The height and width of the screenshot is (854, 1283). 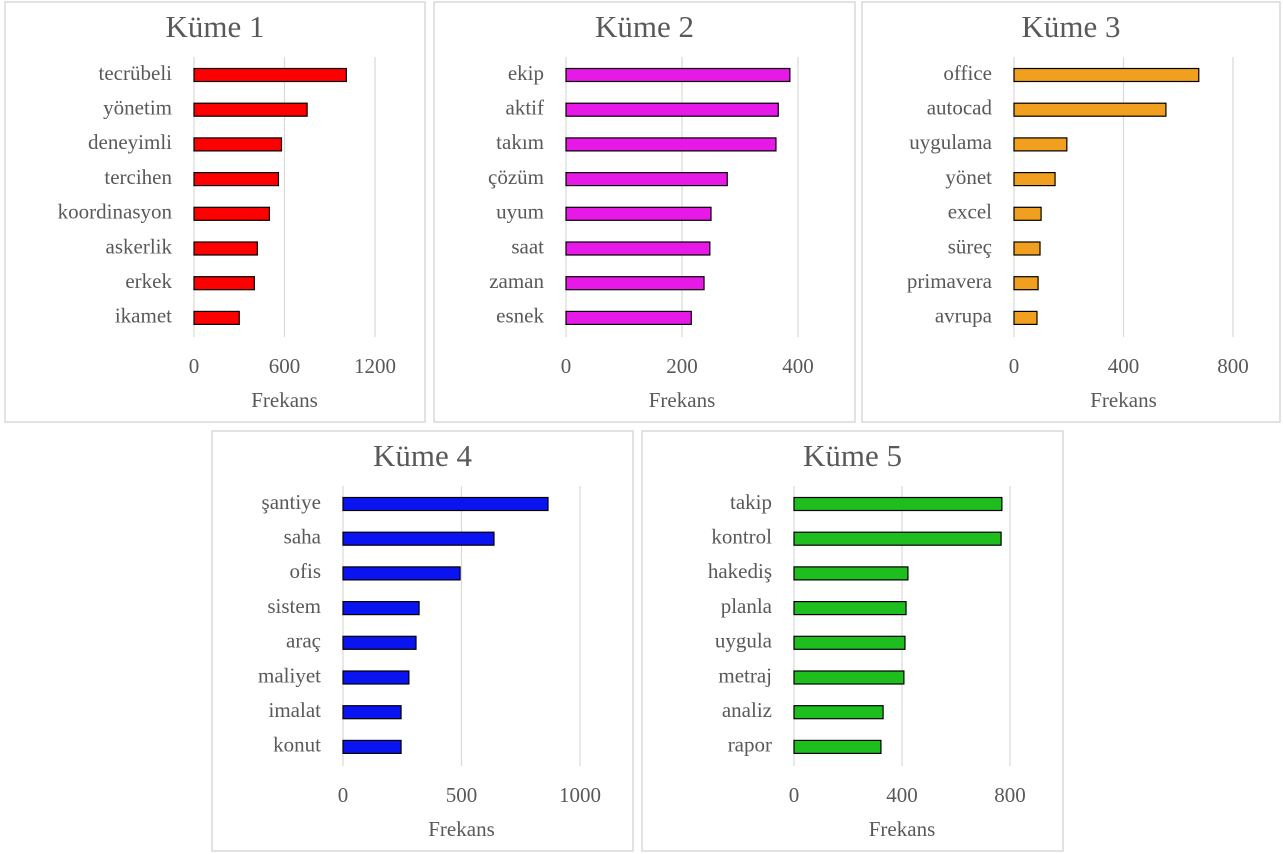 I want to click on y-tick-label: ofis, so click(x=306, y=571).